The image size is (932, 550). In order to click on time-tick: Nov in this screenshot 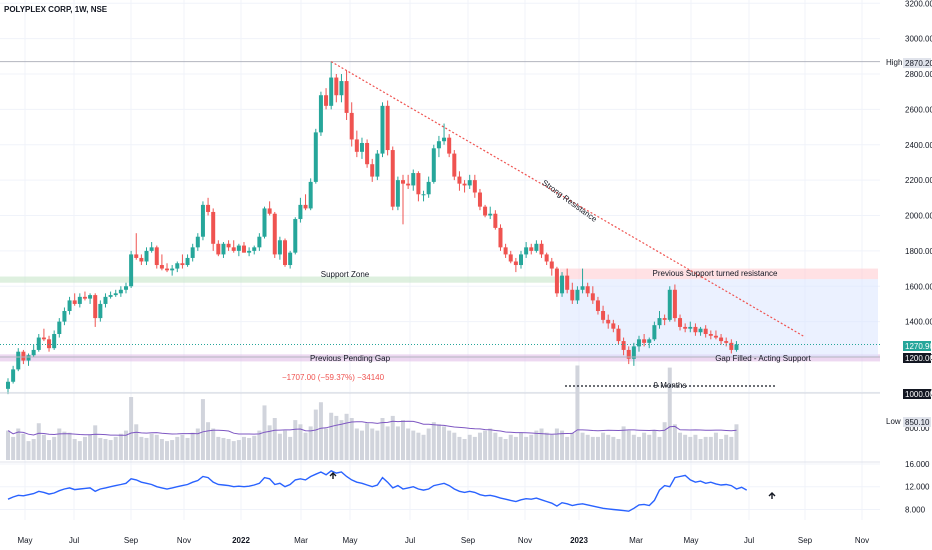, I will do `click(184, 540)`.